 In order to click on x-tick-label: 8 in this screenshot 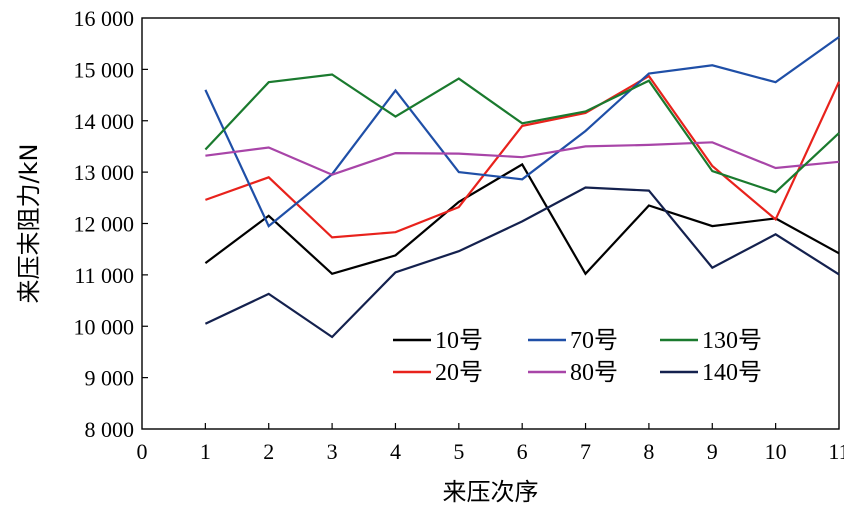, I will do `click(648, 451)`.